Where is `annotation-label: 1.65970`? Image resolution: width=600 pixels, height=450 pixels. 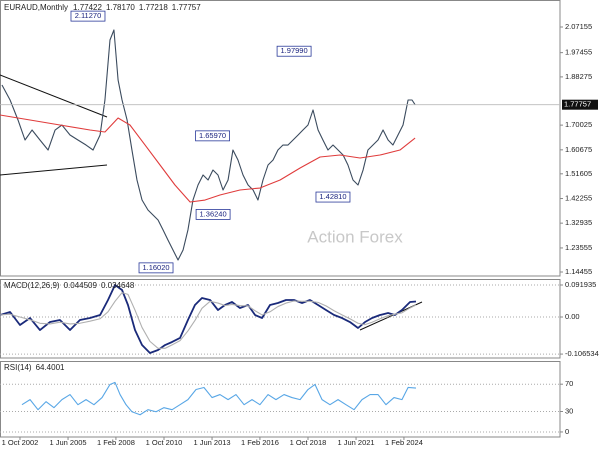 annotation-label: 1.65970 is located at coordinates (212, 135).